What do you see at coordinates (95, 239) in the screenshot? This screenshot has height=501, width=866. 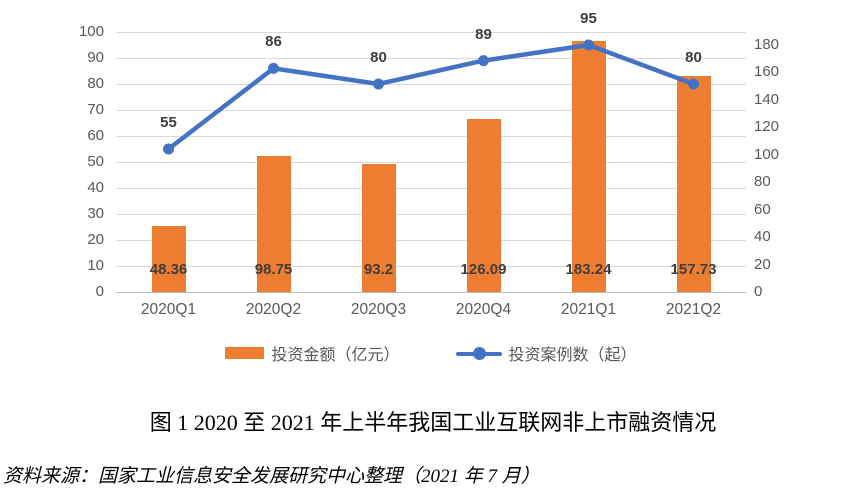 I see `left-axis-tick-label: 20` at bounding box center [95, 239].